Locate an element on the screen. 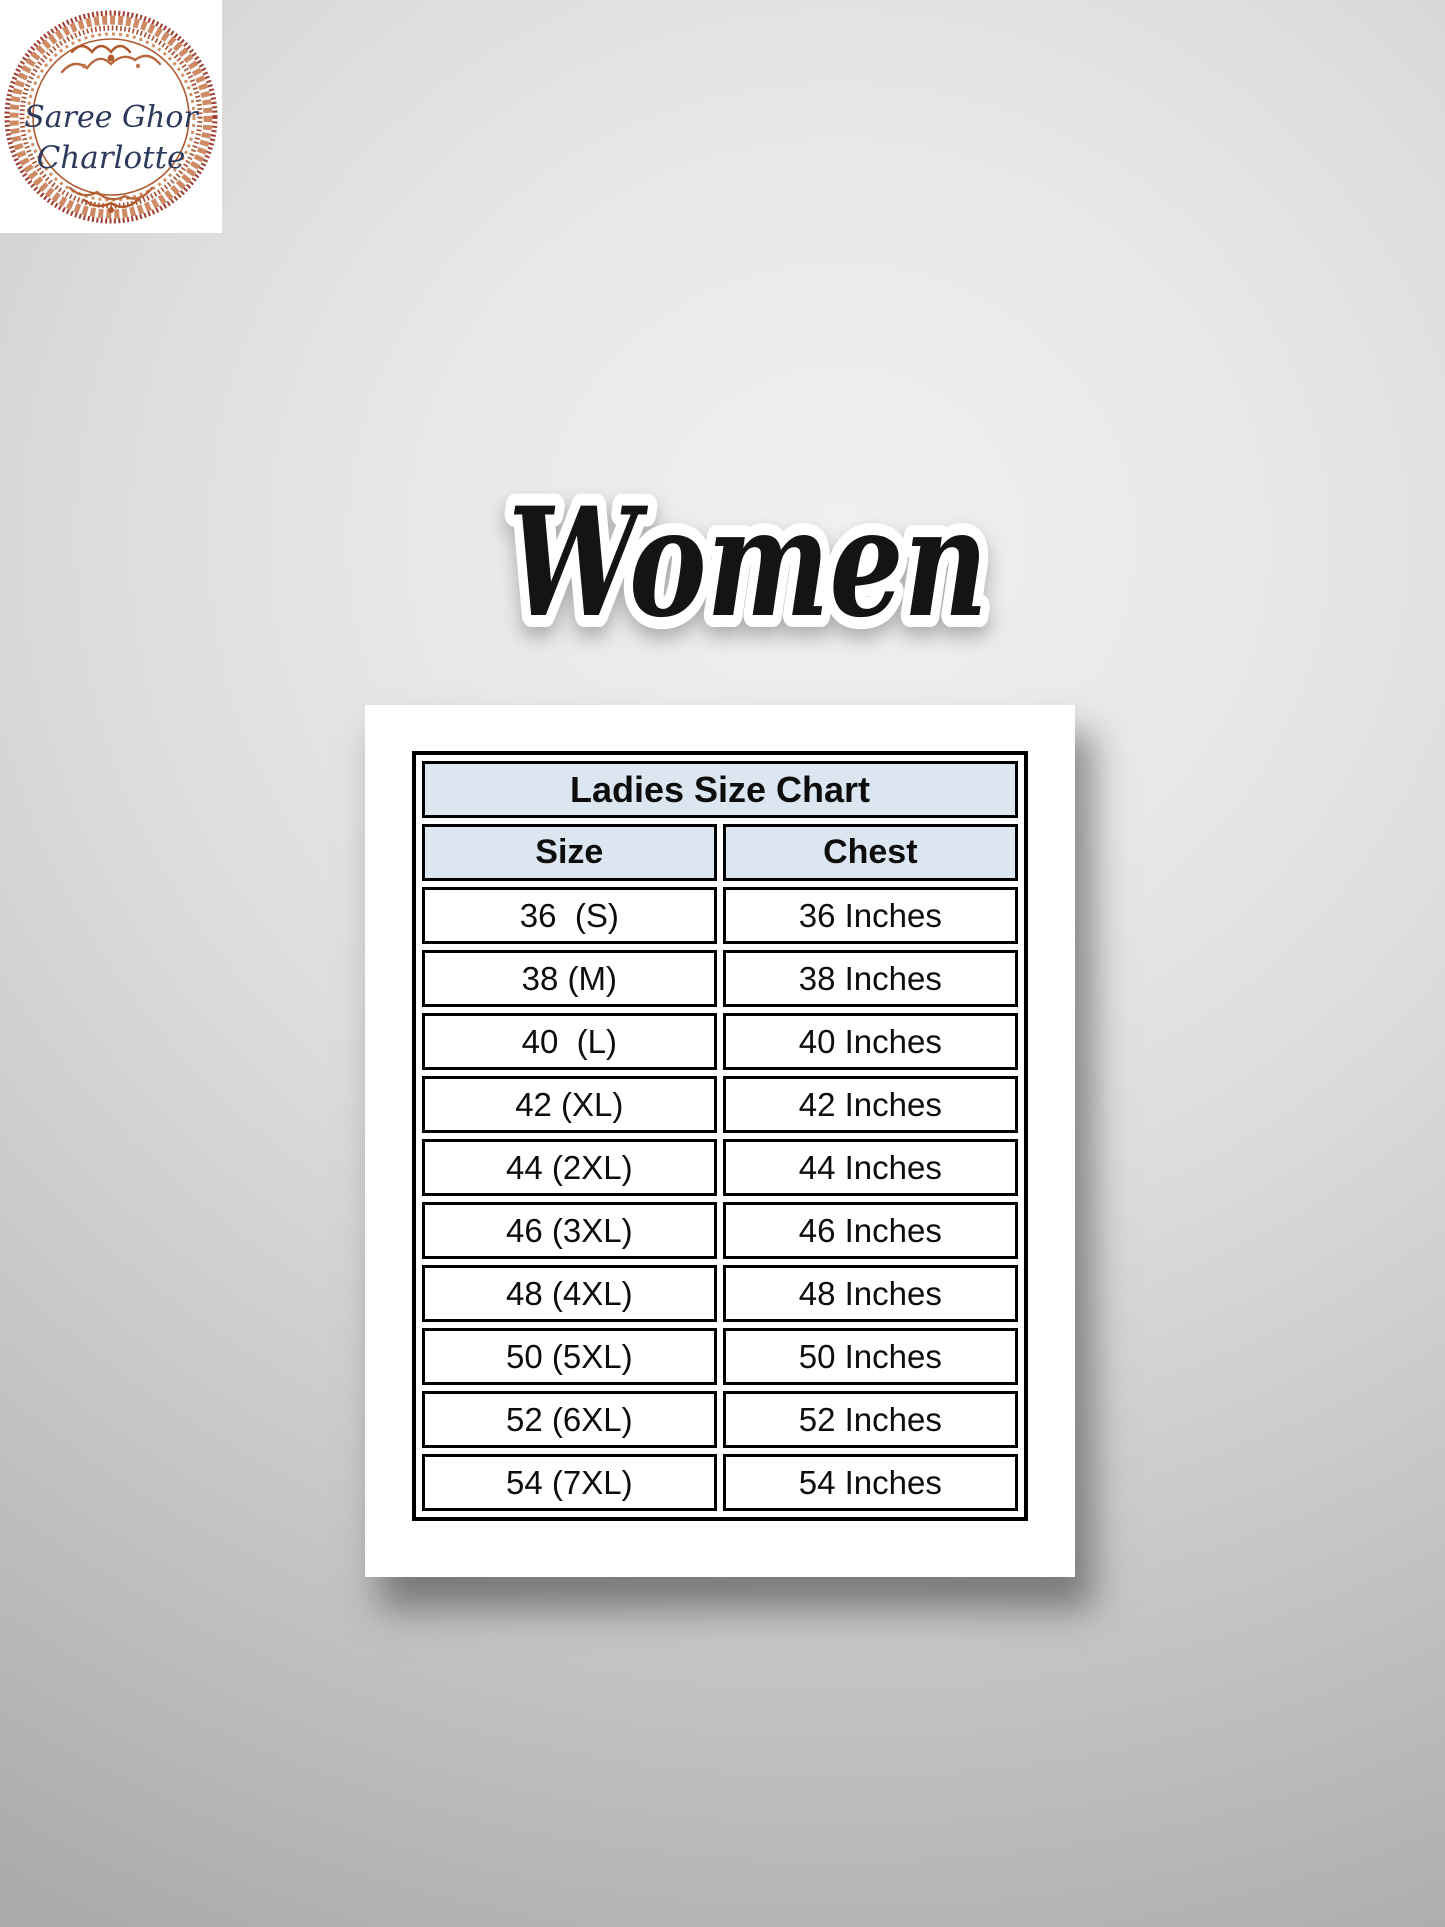  logo-bottom-flourish-icon is located at coordinates (111, 199).